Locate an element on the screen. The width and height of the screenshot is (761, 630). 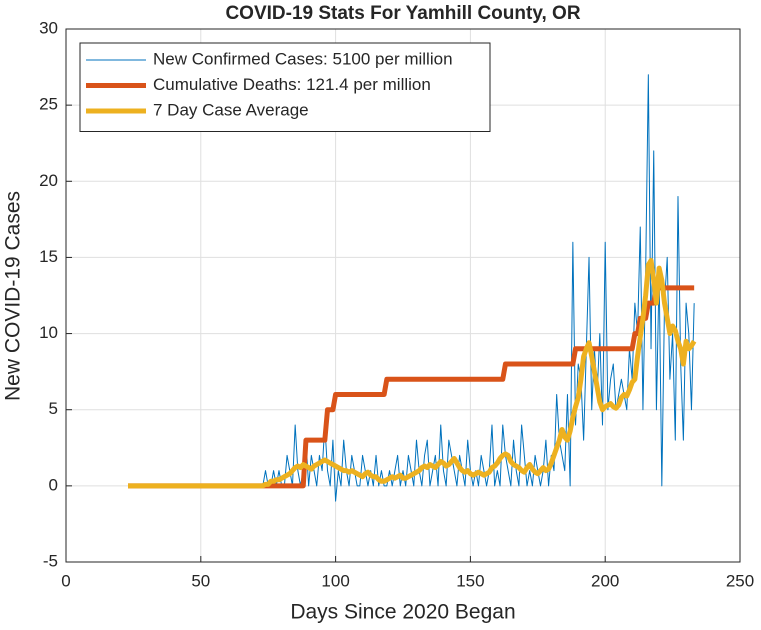
y-tick-label: 15 is located at coordinates (48, 256).